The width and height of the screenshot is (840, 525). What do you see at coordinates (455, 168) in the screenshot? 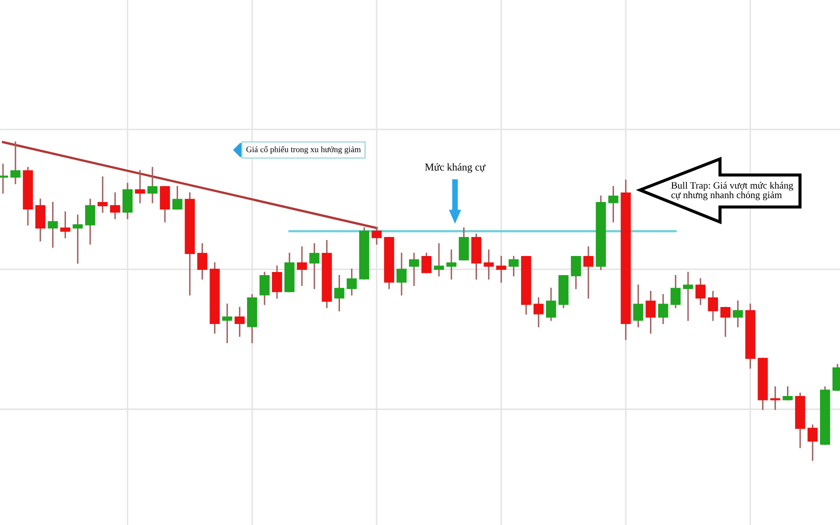
I see `annotation: Mức kháng cự` at bounding box center [455, 168].